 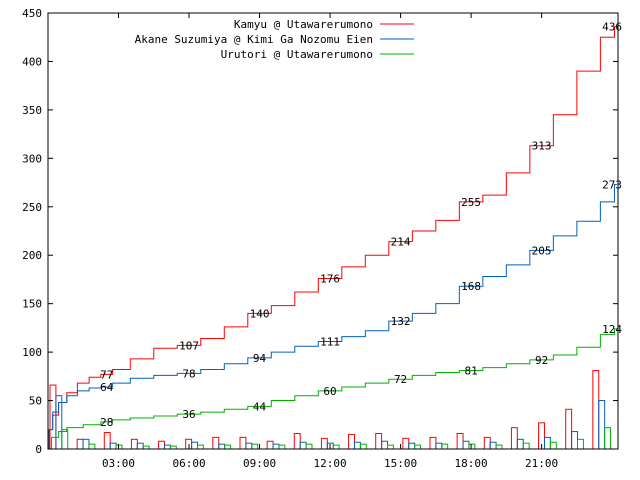 What do you see at coordinates (32, 158) in the screenshot?
I see `y-tick-label: 300` at bounding box center [32, 158].